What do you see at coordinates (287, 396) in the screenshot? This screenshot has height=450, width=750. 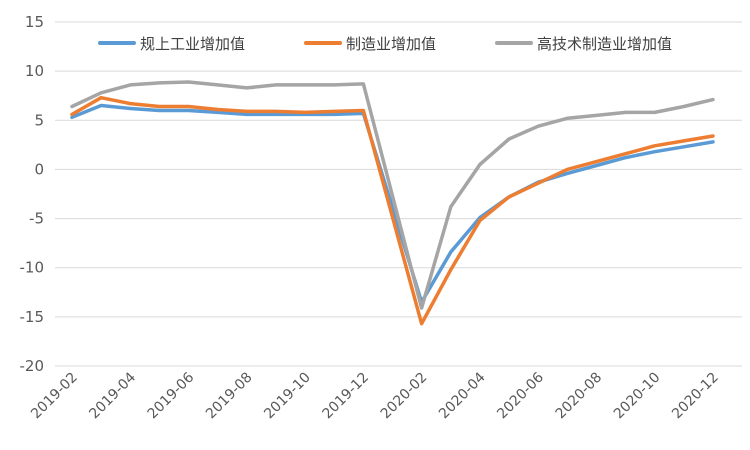 I see `x-tick-label: 2019-10` at bounding box center [287, 396].